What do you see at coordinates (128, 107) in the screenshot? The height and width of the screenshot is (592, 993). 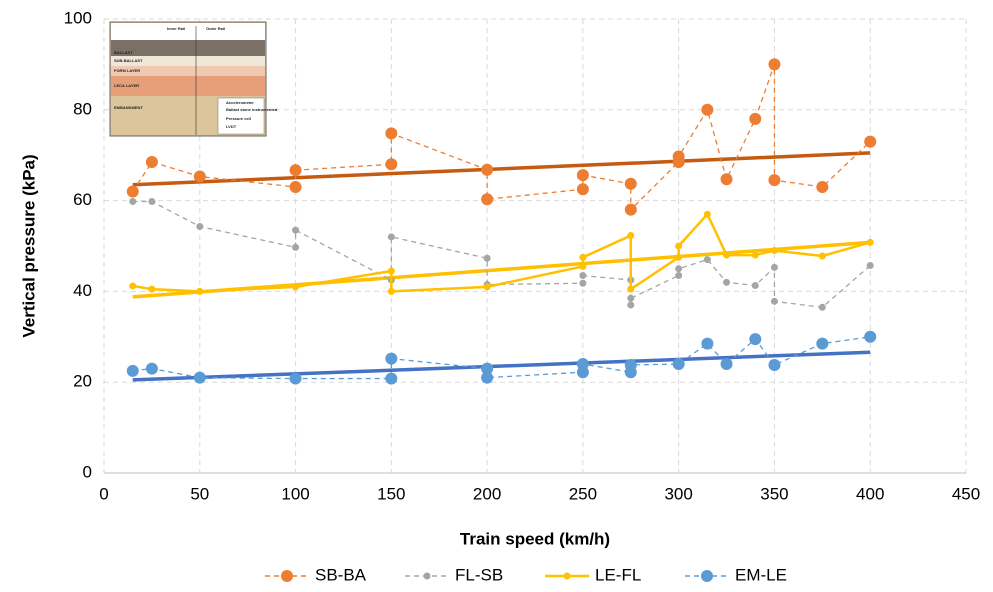 I see `inset-label: EMBANKMENT` at bounding box center [128, 107].